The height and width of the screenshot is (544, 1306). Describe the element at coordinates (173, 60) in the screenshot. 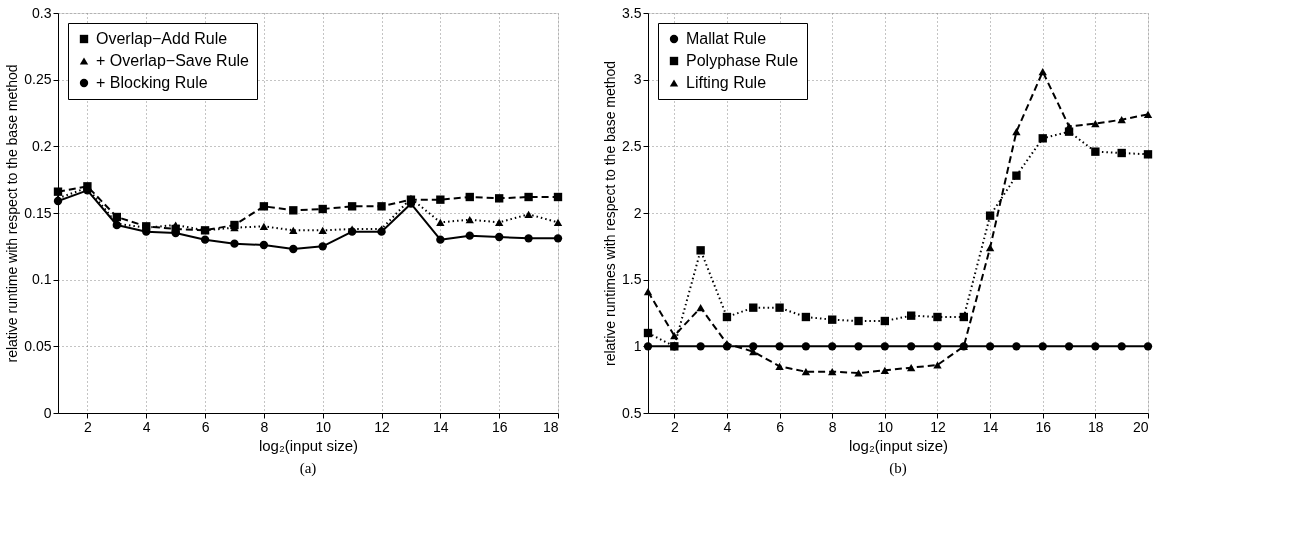

I see `legend-label: + Overlap−Save Rule` at that location.